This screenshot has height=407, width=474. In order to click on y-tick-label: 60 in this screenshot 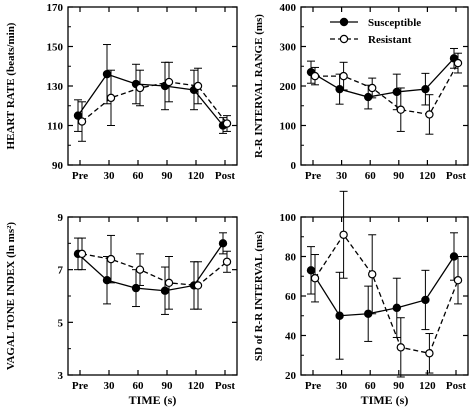, I will do `click(291, 297)`.